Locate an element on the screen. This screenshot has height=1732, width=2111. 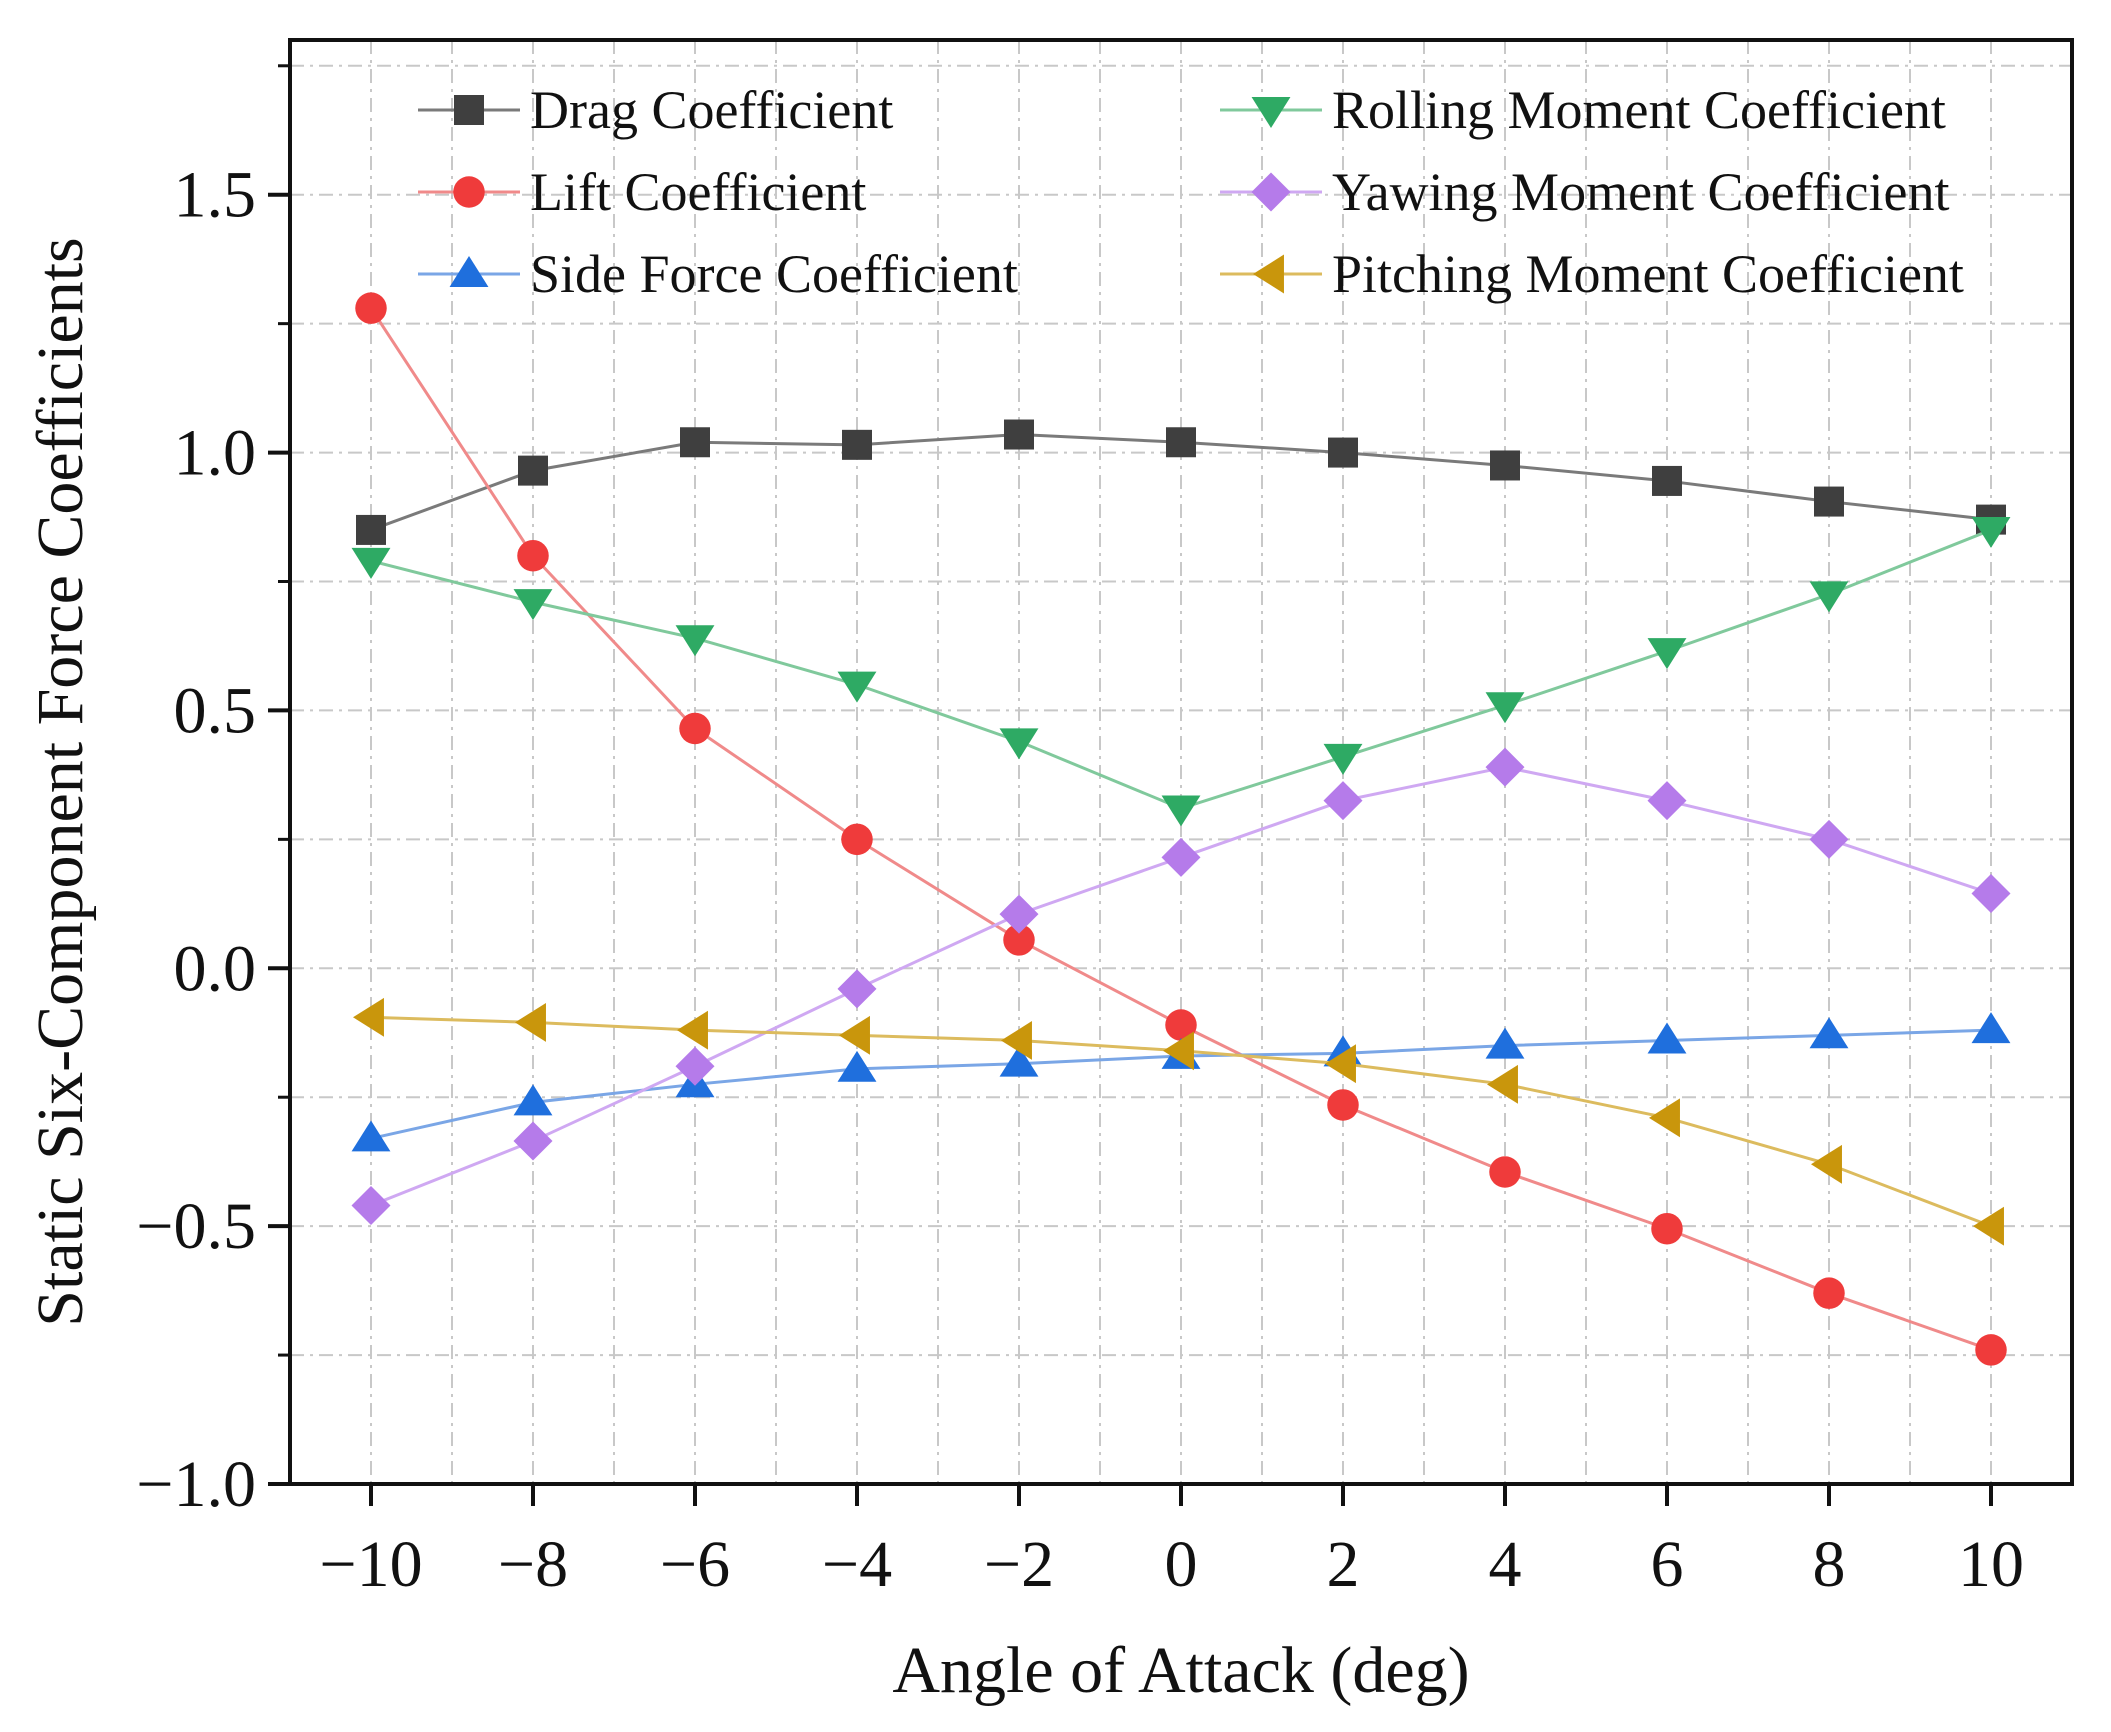
legend-label-lift-coefficient: Lift Coefficient is located at coordinates (698, 192).